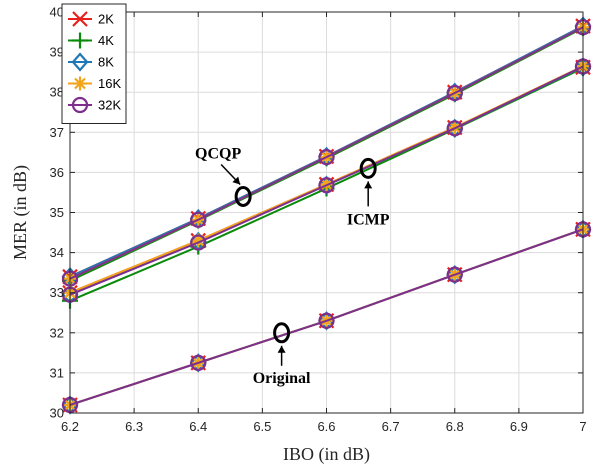  What do you see at coordinates (223, 176) in the screenshot?
I see `annotation-qcqp: QCQP` at bounding box center [223, 176].